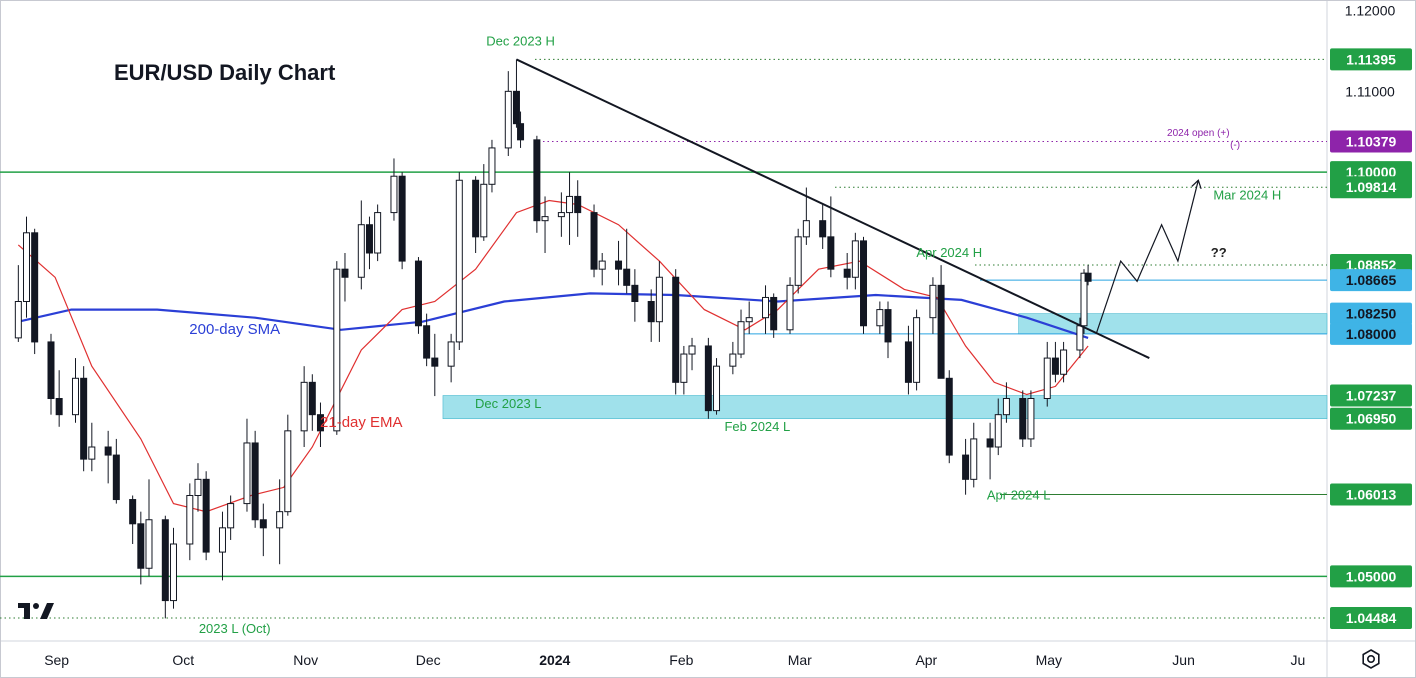  I want to click on price-axis-tick: 1.12000, so click(1370, 11).